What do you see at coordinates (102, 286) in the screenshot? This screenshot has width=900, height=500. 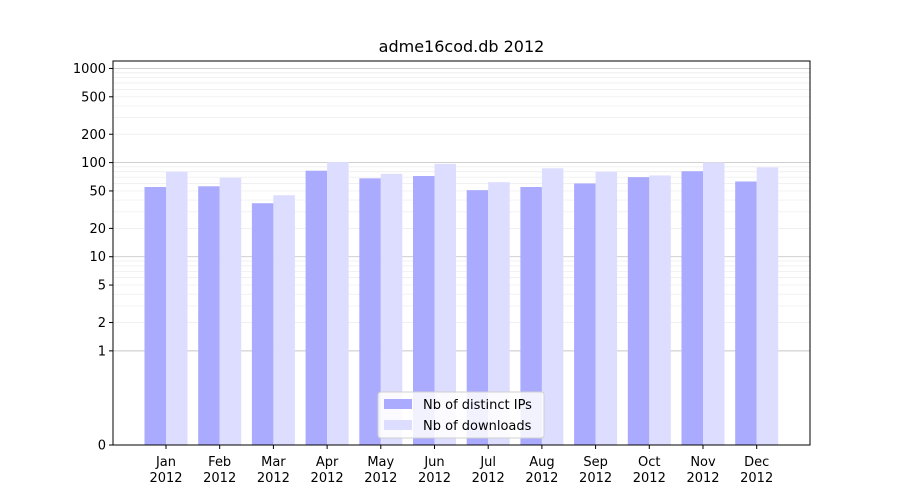 I see `y-tick-label: 5` at bounding box center [102, 286].